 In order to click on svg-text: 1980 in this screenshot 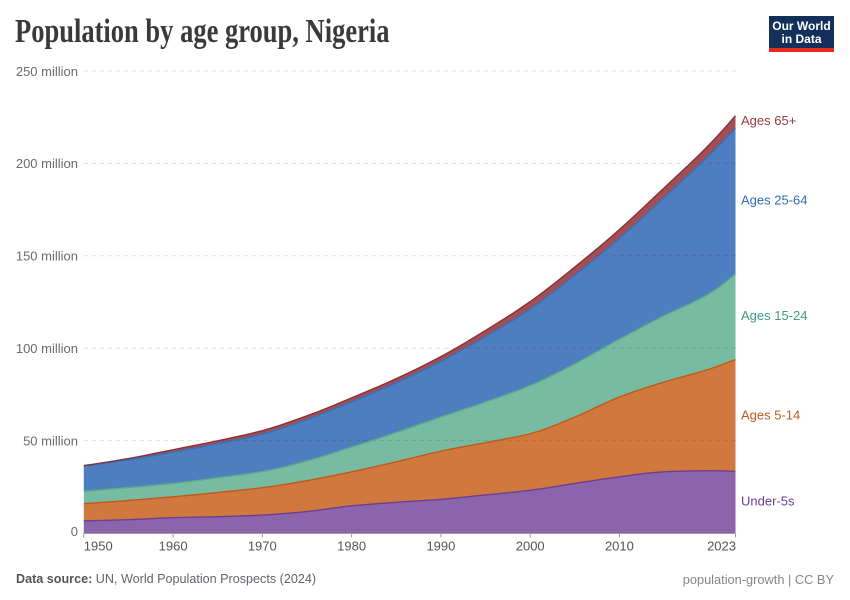, I will do `click(351, 545)`.